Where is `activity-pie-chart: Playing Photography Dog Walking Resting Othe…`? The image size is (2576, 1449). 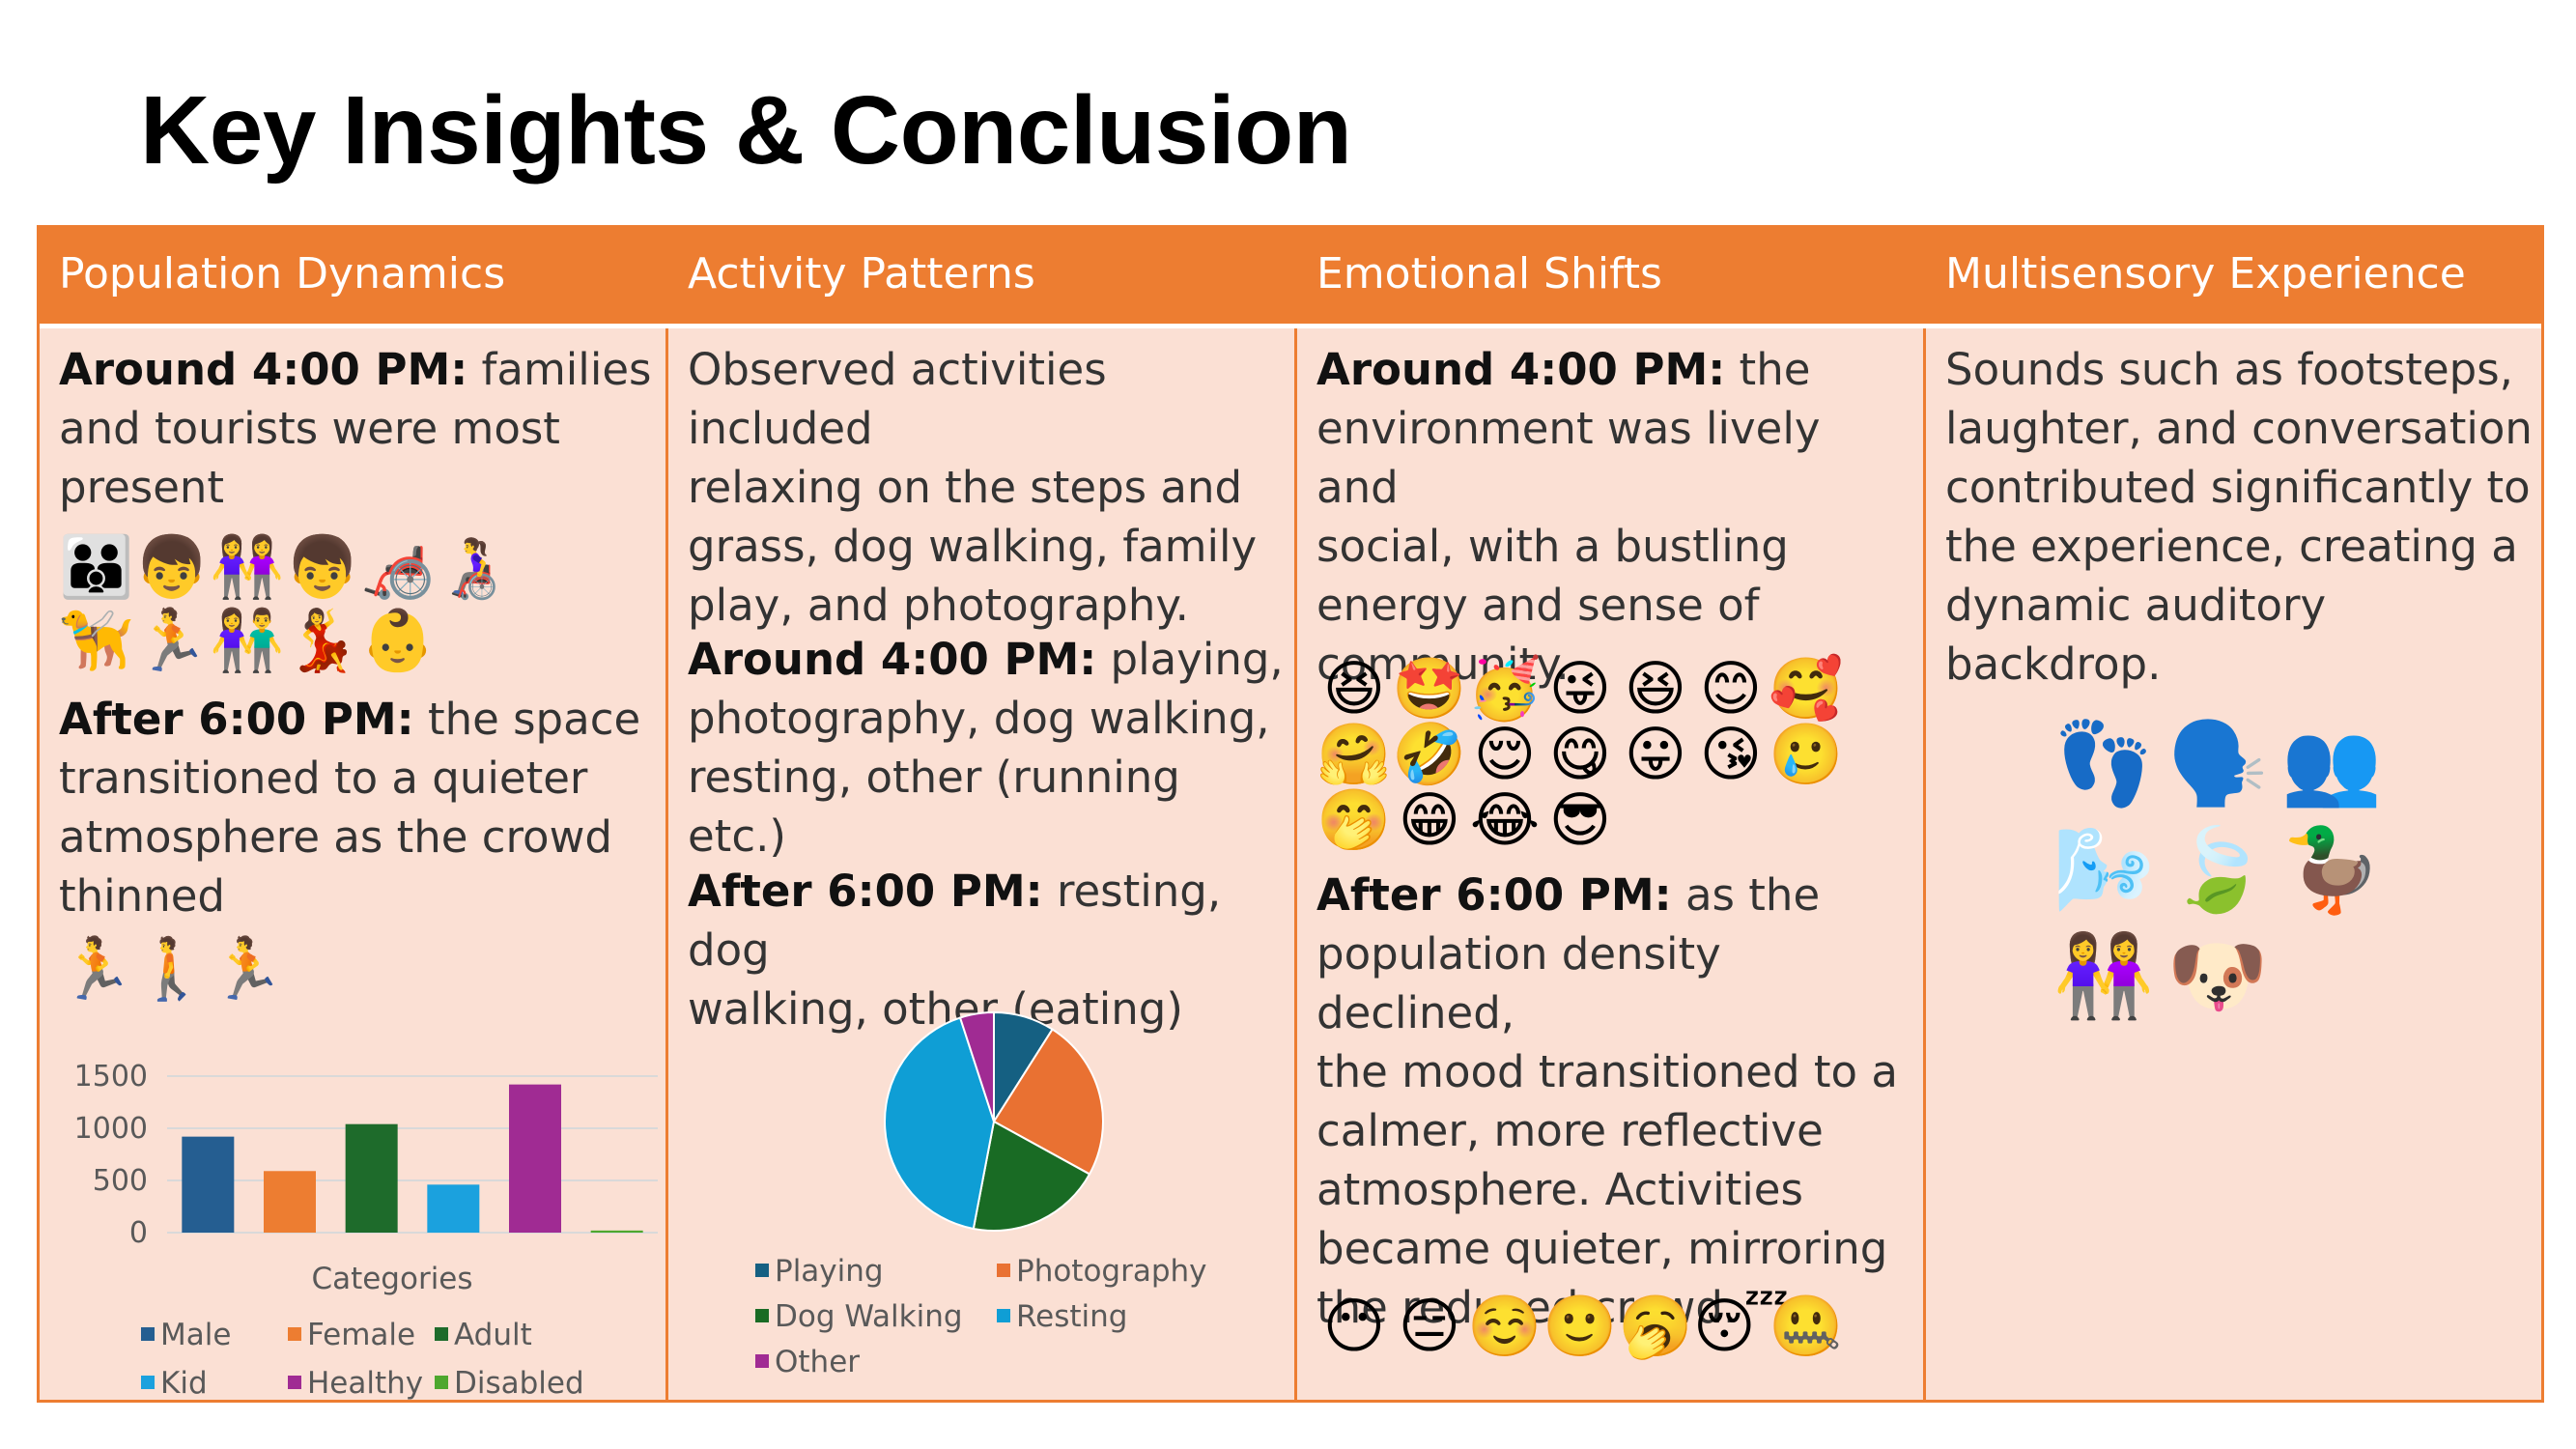 activity-pie-chart: Playing Photography Dog Walking Resting Othe… is located at coordinates (987, 1199).